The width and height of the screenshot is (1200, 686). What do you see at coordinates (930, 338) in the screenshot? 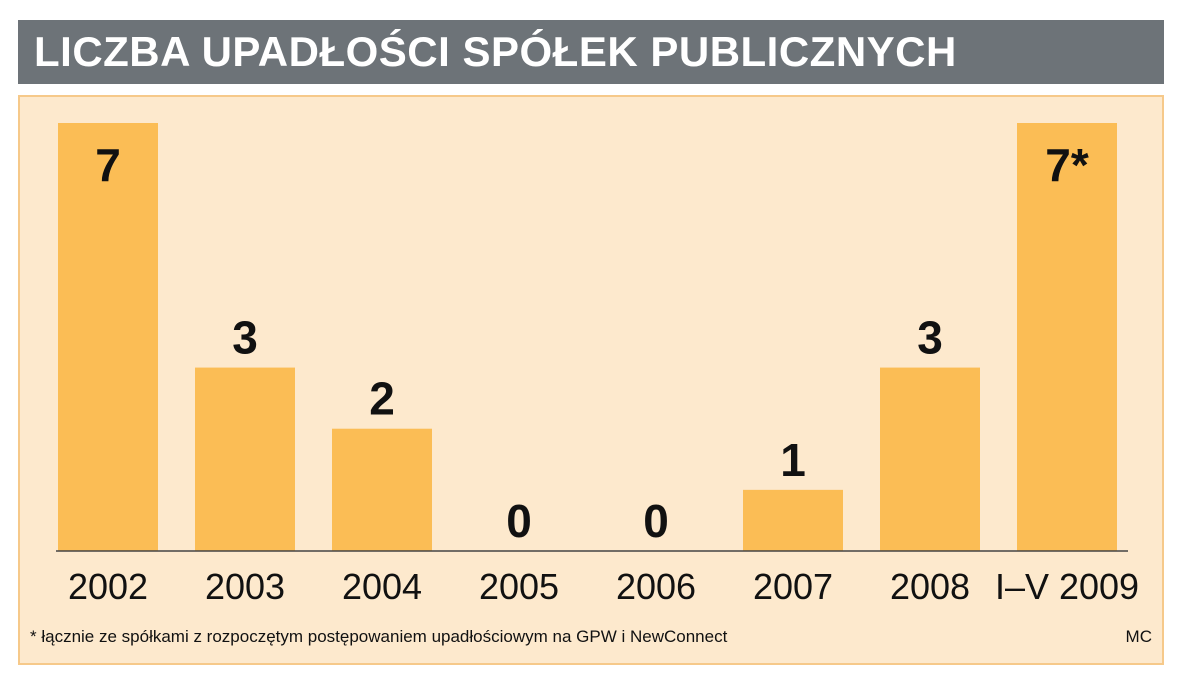
I see `value-label-7: 3` at bounding box center [930, 338].